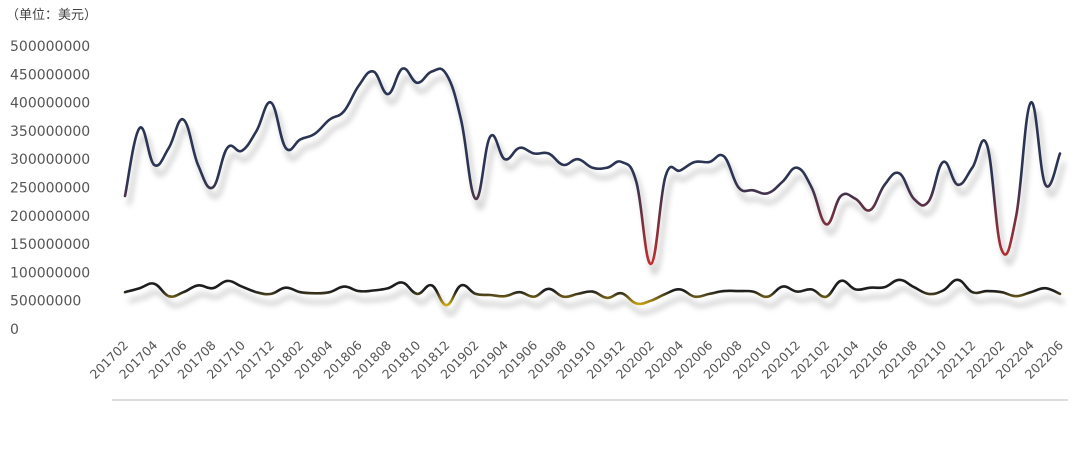  I want to click on y-tick-label: 300000000, so click(50, 160).